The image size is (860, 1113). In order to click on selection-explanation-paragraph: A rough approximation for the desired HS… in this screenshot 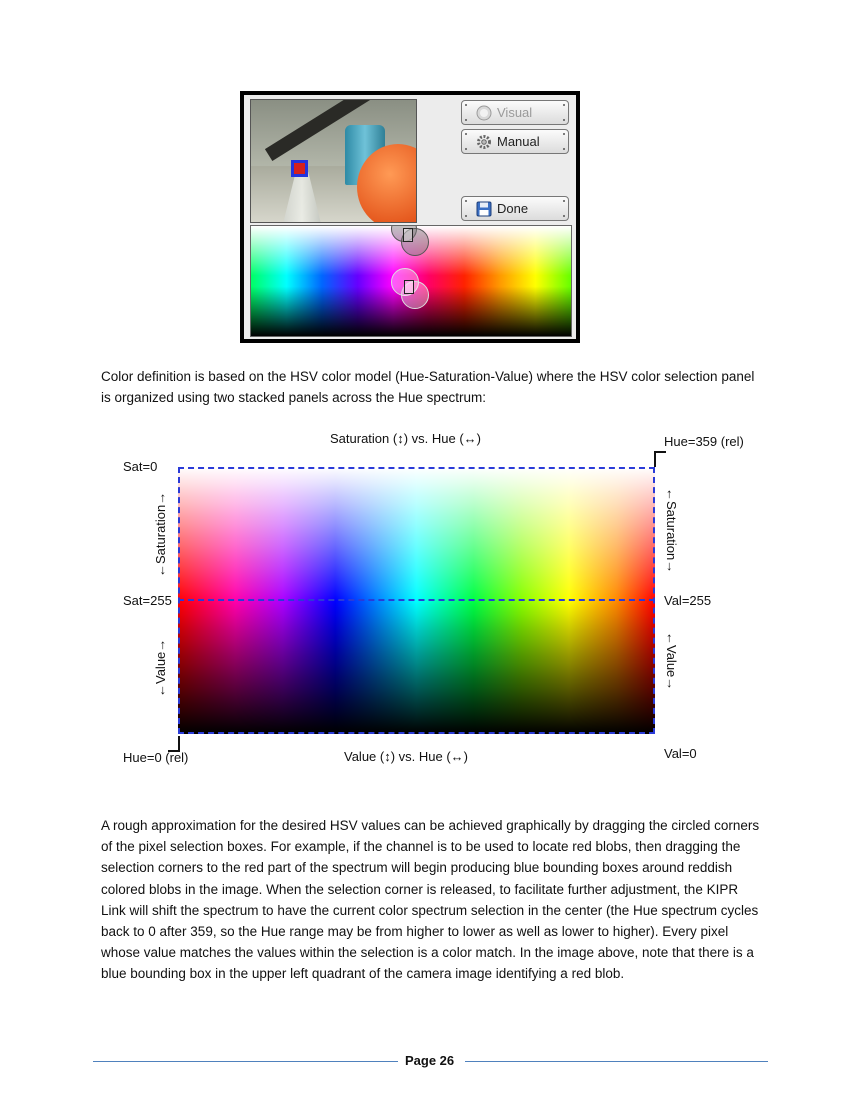, I will do `click(430, 900)`.